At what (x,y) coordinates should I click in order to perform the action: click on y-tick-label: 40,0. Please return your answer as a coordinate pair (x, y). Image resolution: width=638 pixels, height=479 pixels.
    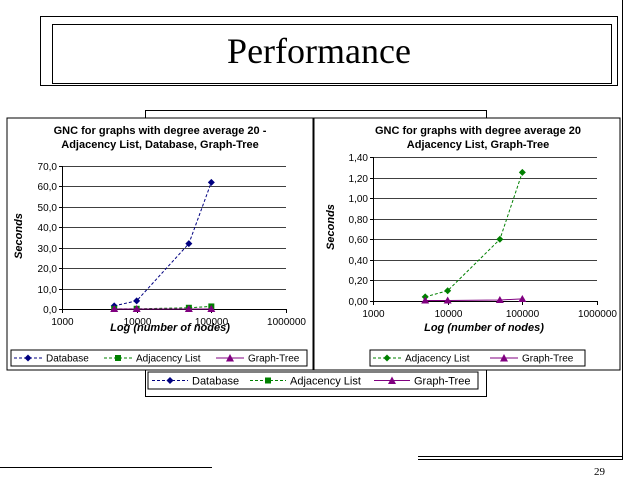
    Looking at the image, I should click on (48, 228).